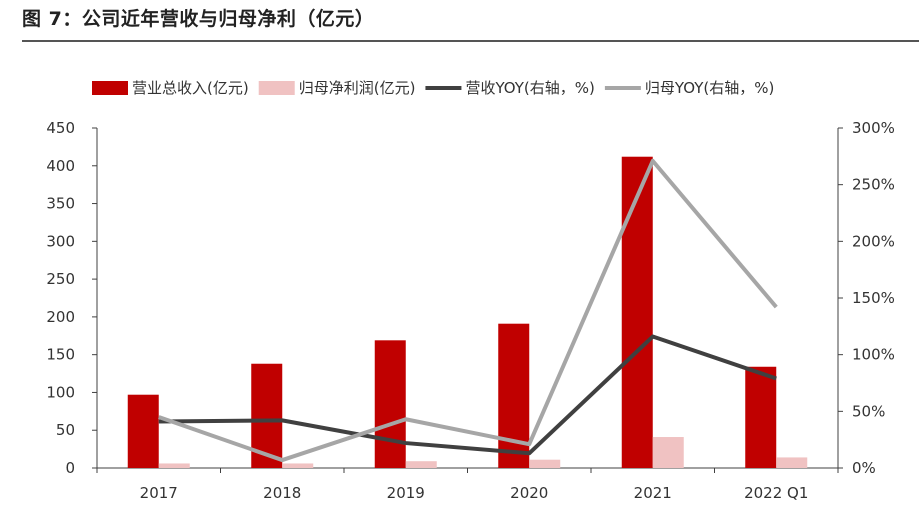  What do you see at coordinates (159, 493) in the screenshot?
I see `x-tick-label: 2017` at bounding box center [159, 493].